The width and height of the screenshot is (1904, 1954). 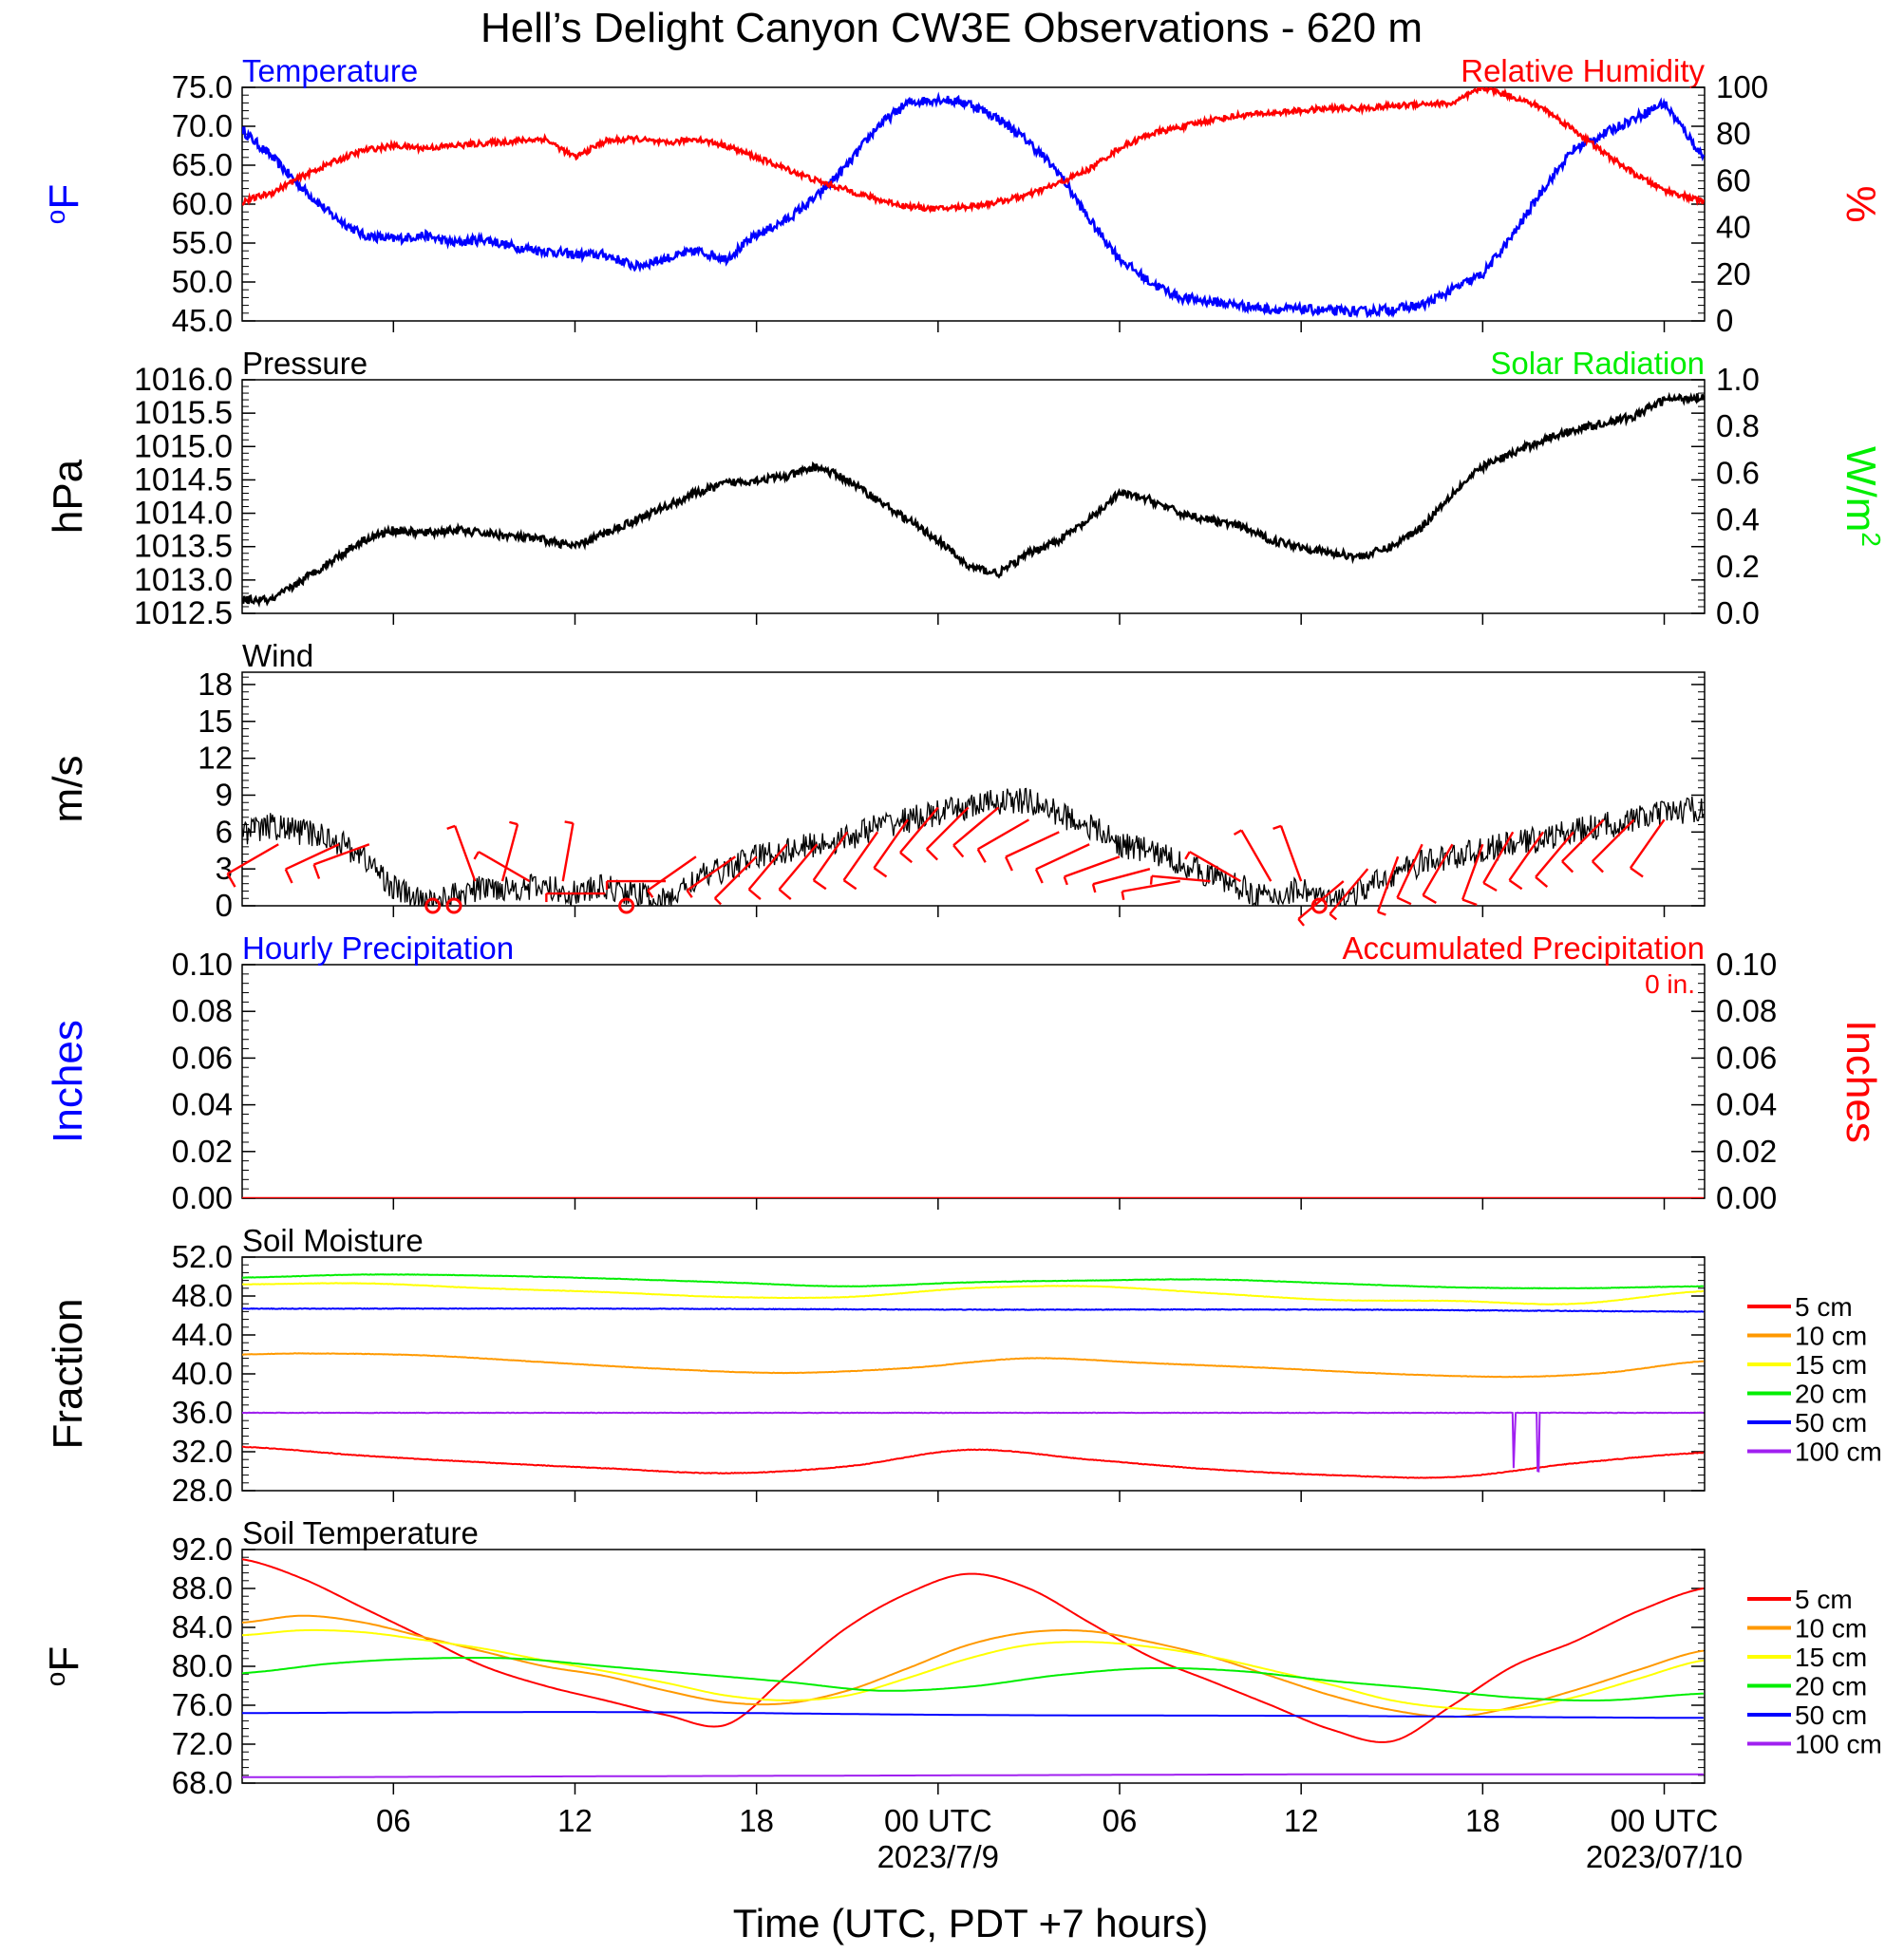 What do you see at coordinates (1482, 1820) in the screenshot?
I see `x-tick-label: 18` at bounding box center [1482, 1820].